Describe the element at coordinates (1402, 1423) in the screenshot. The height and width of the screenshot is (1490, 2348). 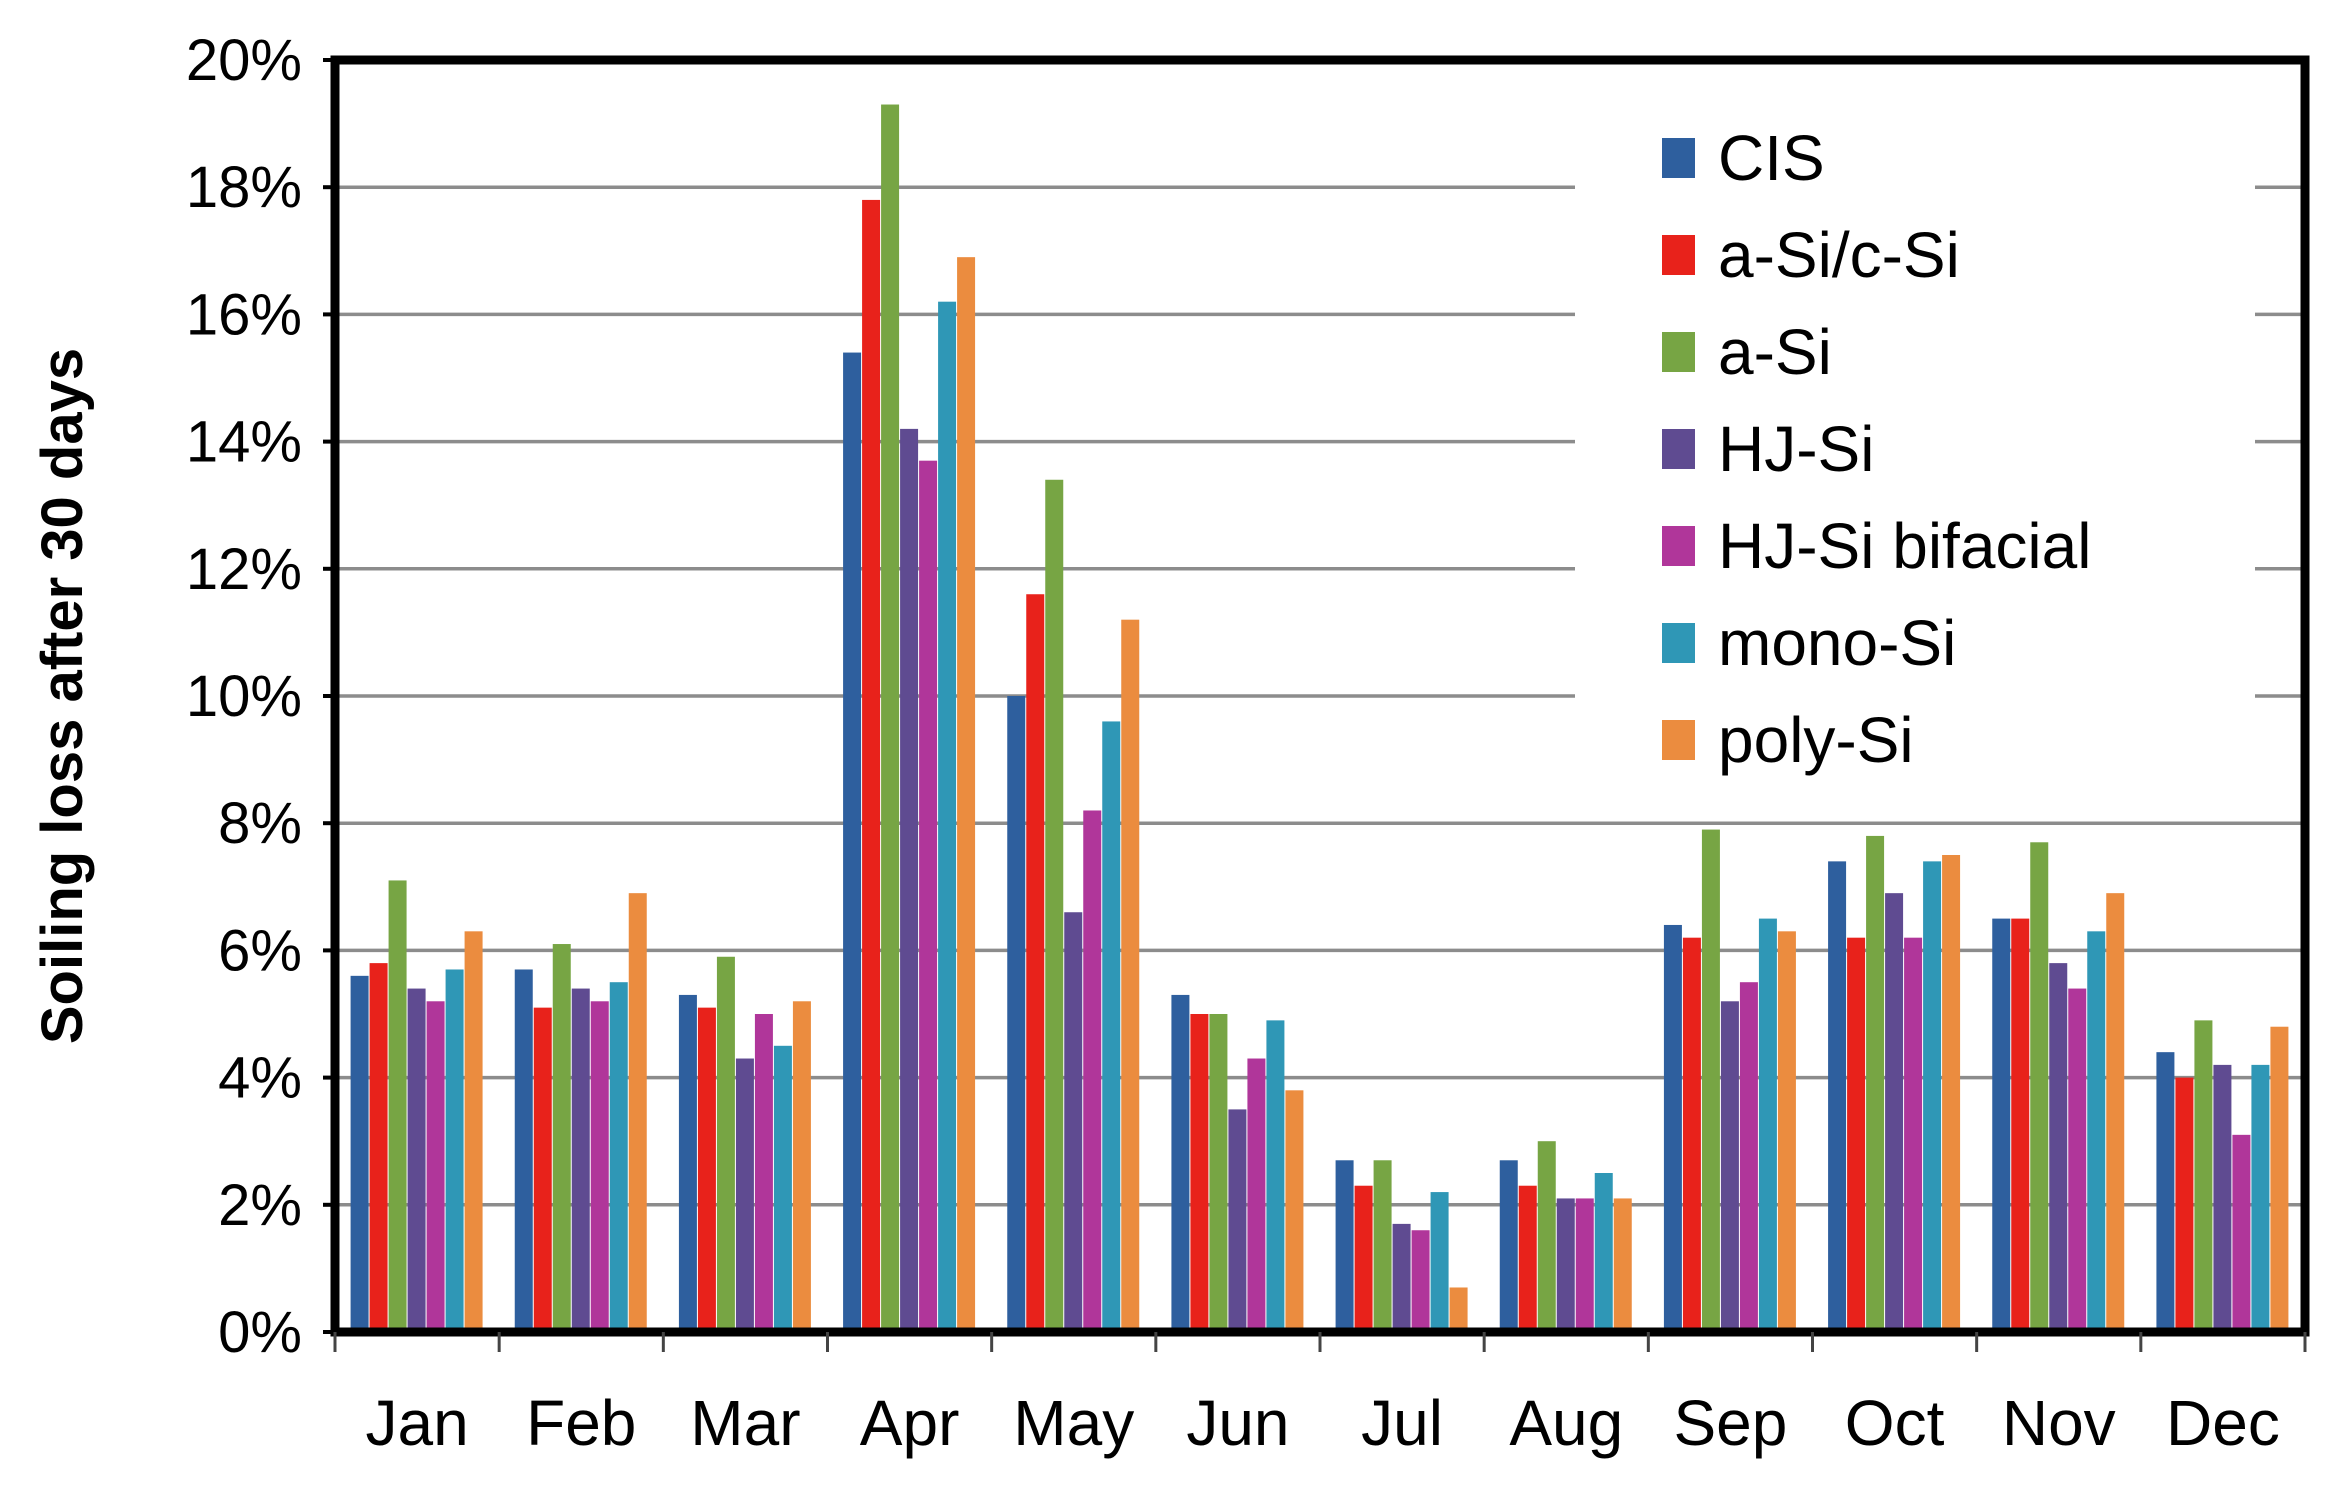
I see `x-tick-label: Jul` at that location.